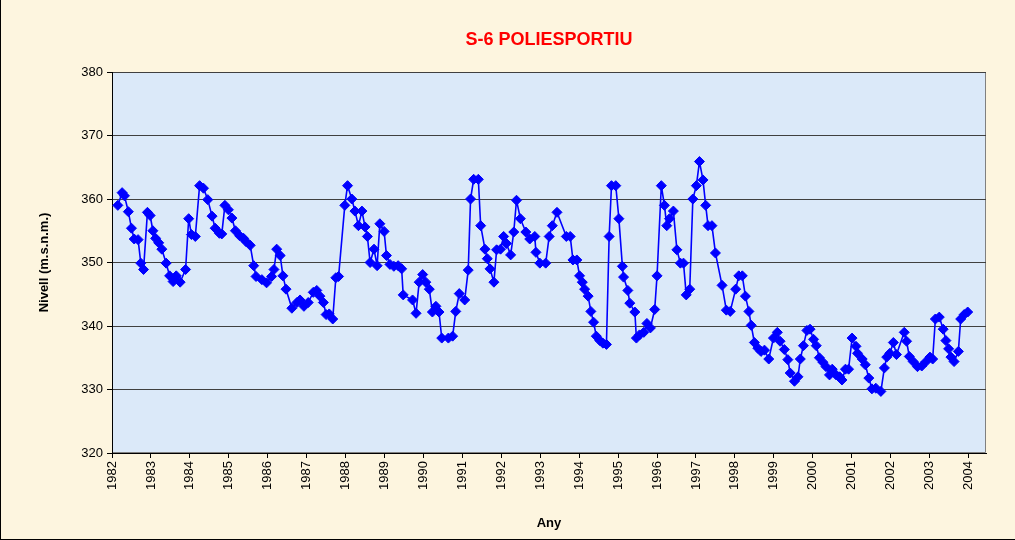 Image resolution: width=1015 pixels, height=540 pixels. I want to click on y-tick-label: 370, so click(92, 135).